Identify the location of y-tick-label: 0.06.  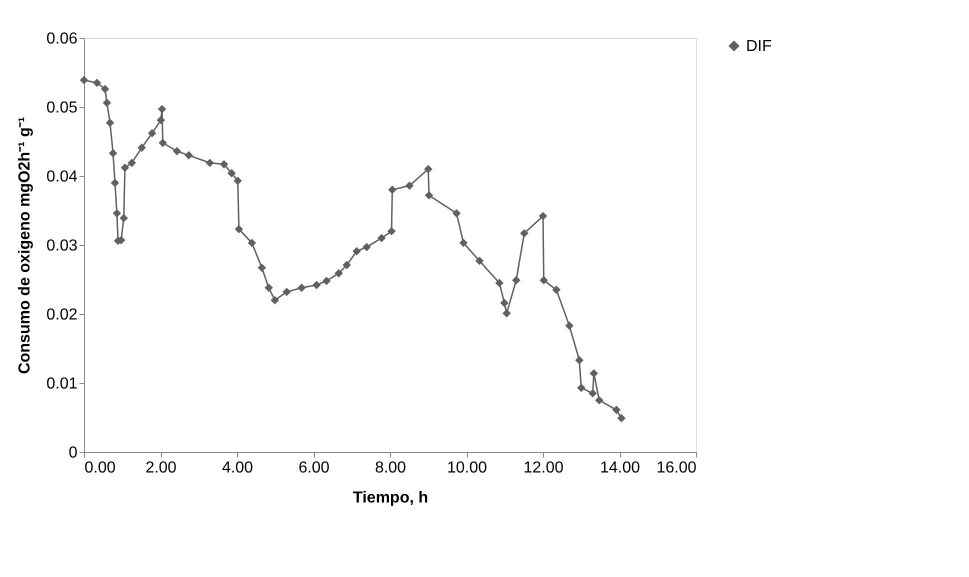
(62, 39).